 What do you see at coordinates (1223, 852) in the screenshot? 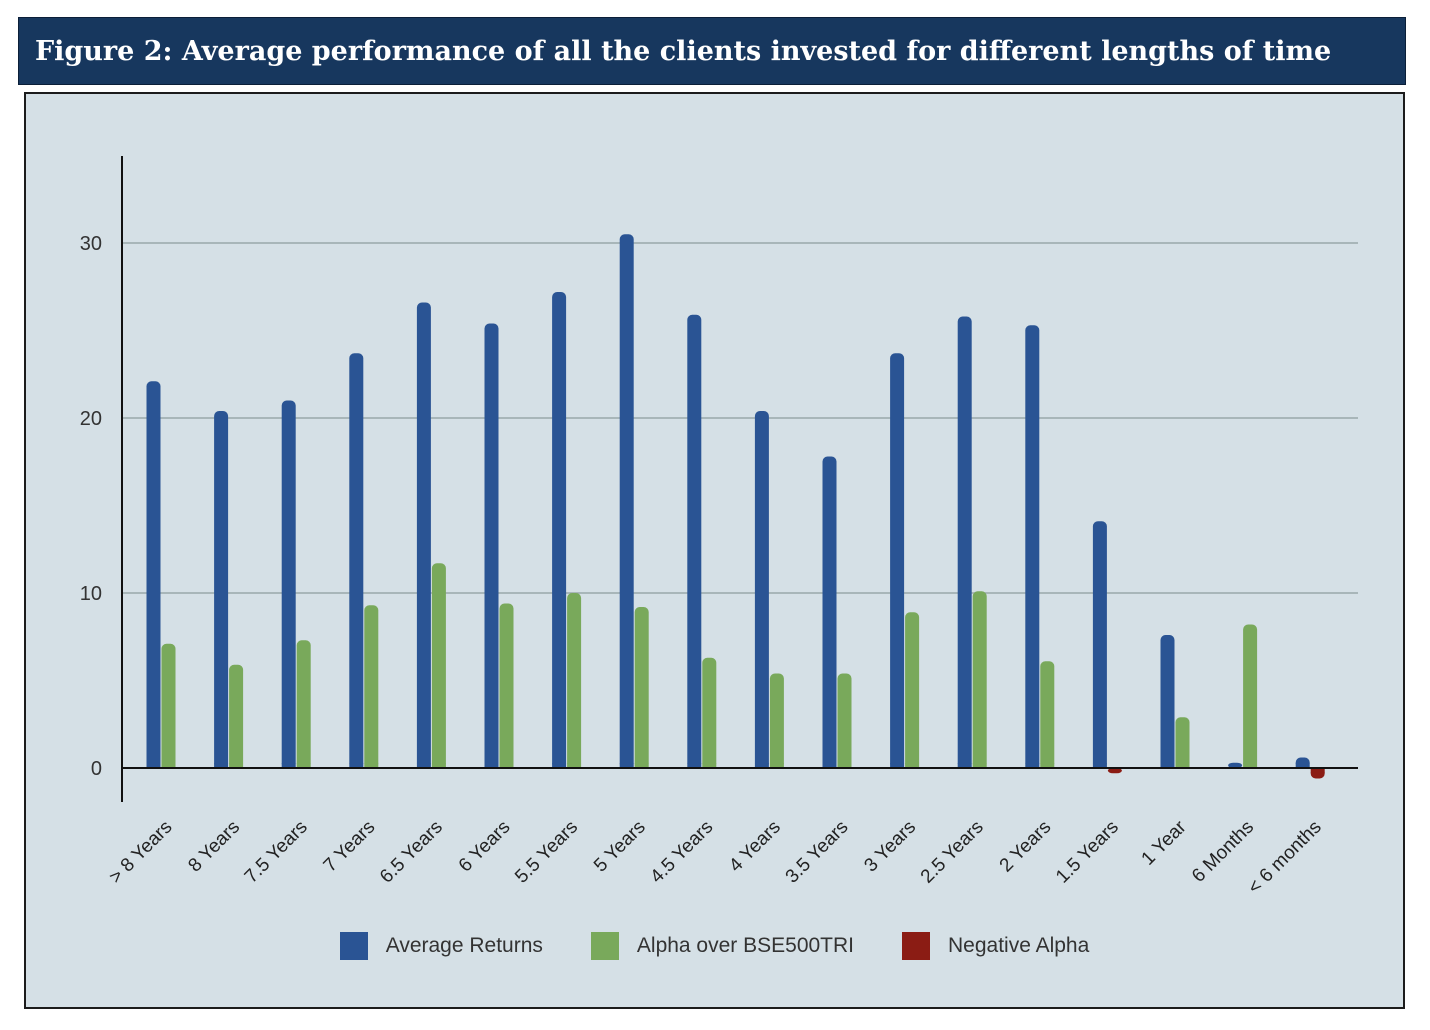
I see `x-tick-label-16: 6 Months` at bounding box center [1223, 852].